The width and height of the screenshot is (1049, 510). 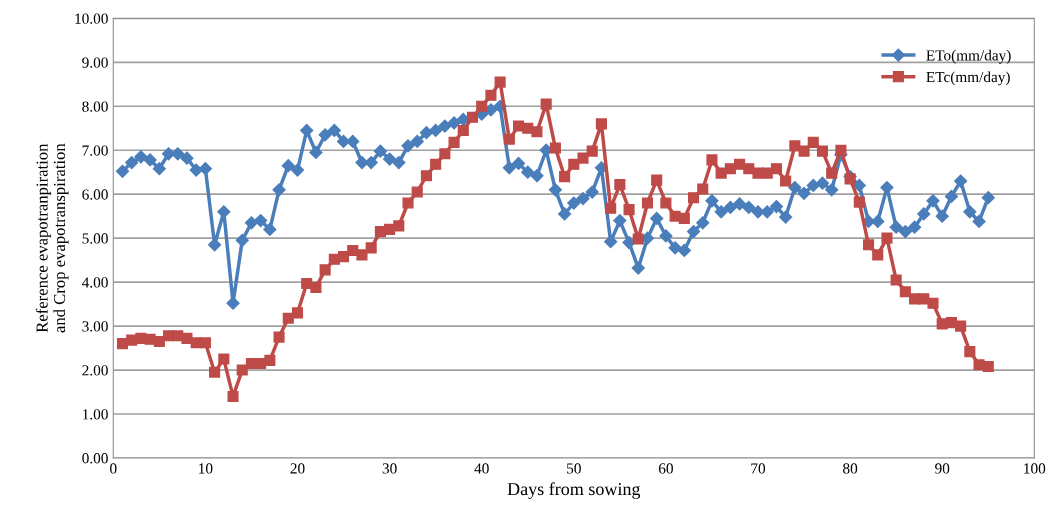 What do you see at coordinates (574, 490) in the screenshot?
I see `x-axis-title: Days from sowing` at bounding box center [574, 490].